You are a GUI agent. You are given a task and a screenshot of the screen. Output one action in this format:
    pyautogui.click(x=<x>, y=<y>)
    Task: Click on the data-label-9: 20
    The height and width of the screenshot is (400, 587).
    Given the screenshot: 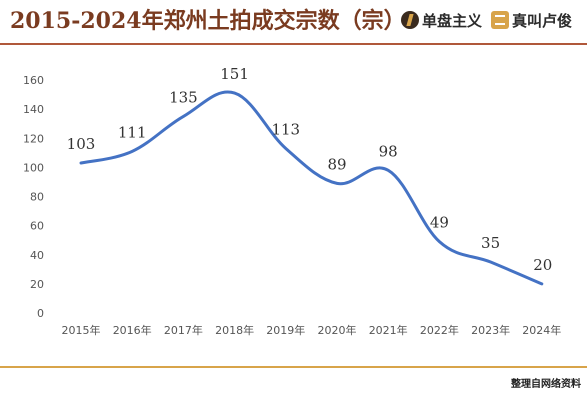 What is the action you would take?
    pyautogui.click(x=542, y=265)
    